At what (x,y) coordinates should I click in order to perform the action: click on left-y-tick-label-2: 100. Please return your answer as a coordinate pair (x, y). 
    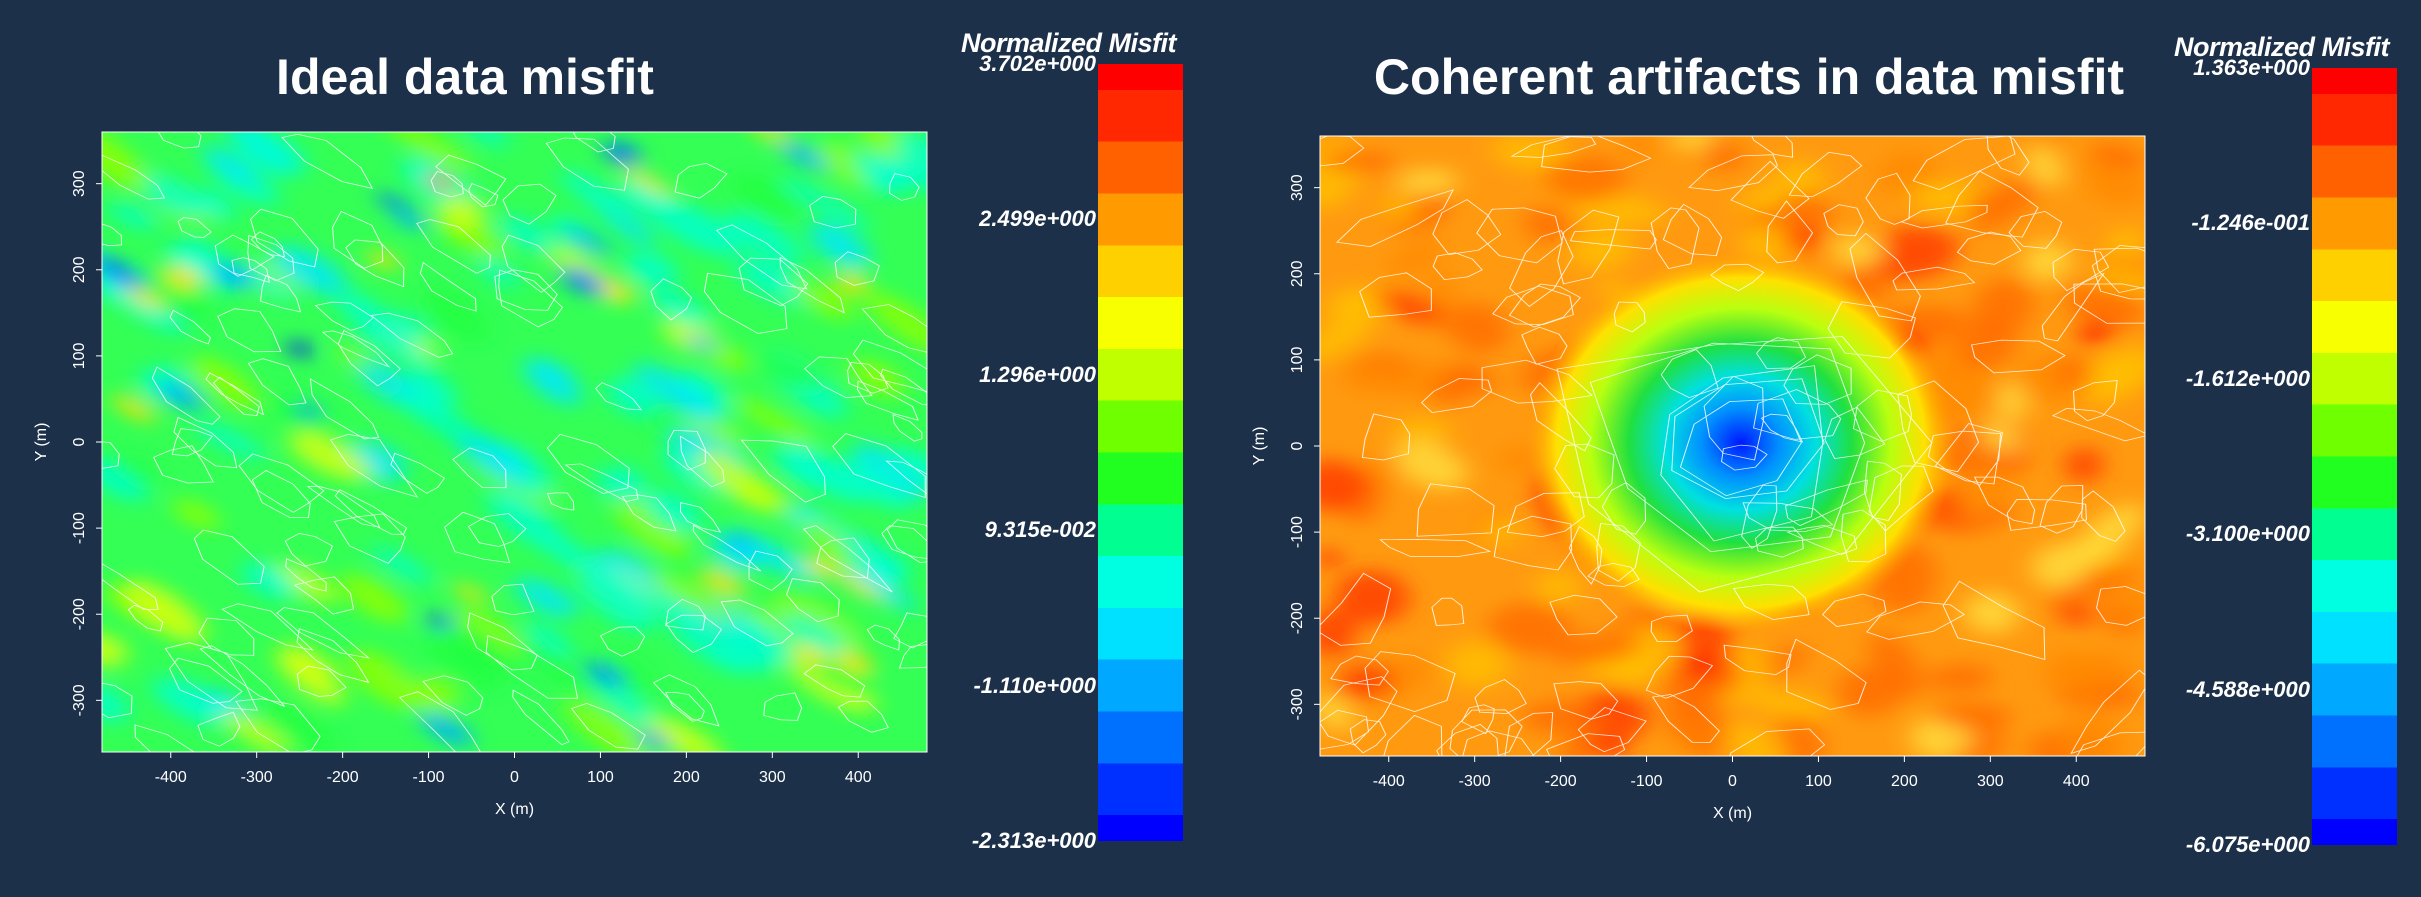
    Looking at the image, I should click on (79, 355).